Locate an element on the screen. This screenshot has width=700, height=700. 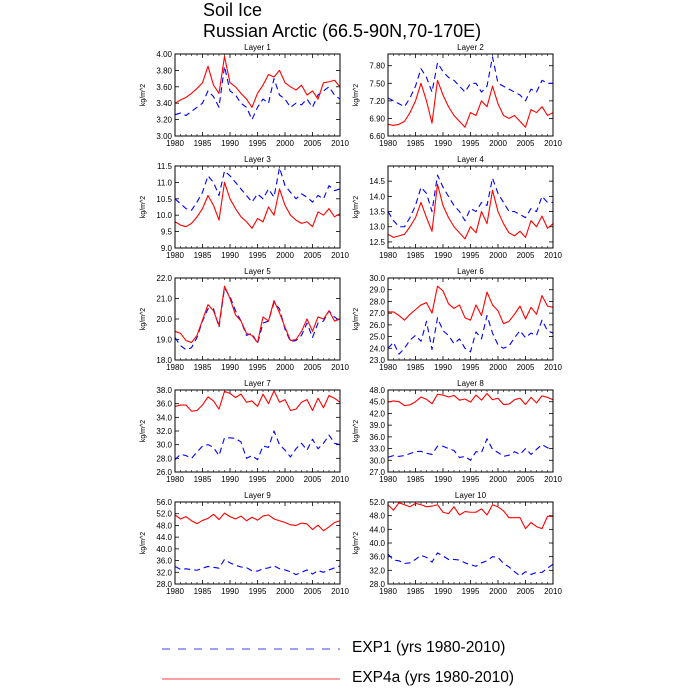
y-tick-label: 3.80 is located at coordinates (164, 70).